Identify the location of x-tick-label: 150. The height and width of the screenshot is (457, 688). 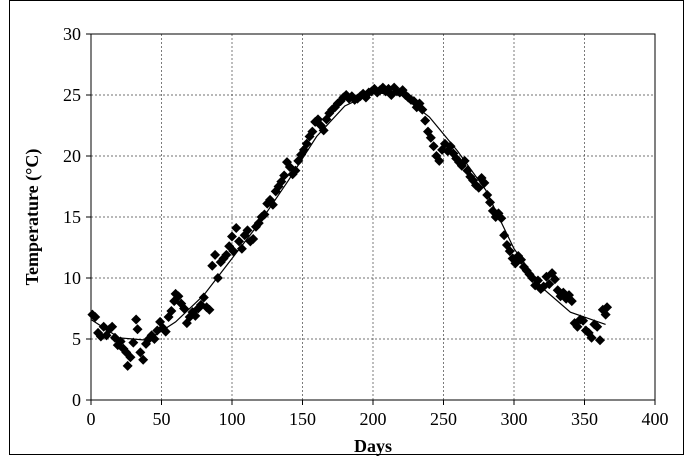
(302, 419).